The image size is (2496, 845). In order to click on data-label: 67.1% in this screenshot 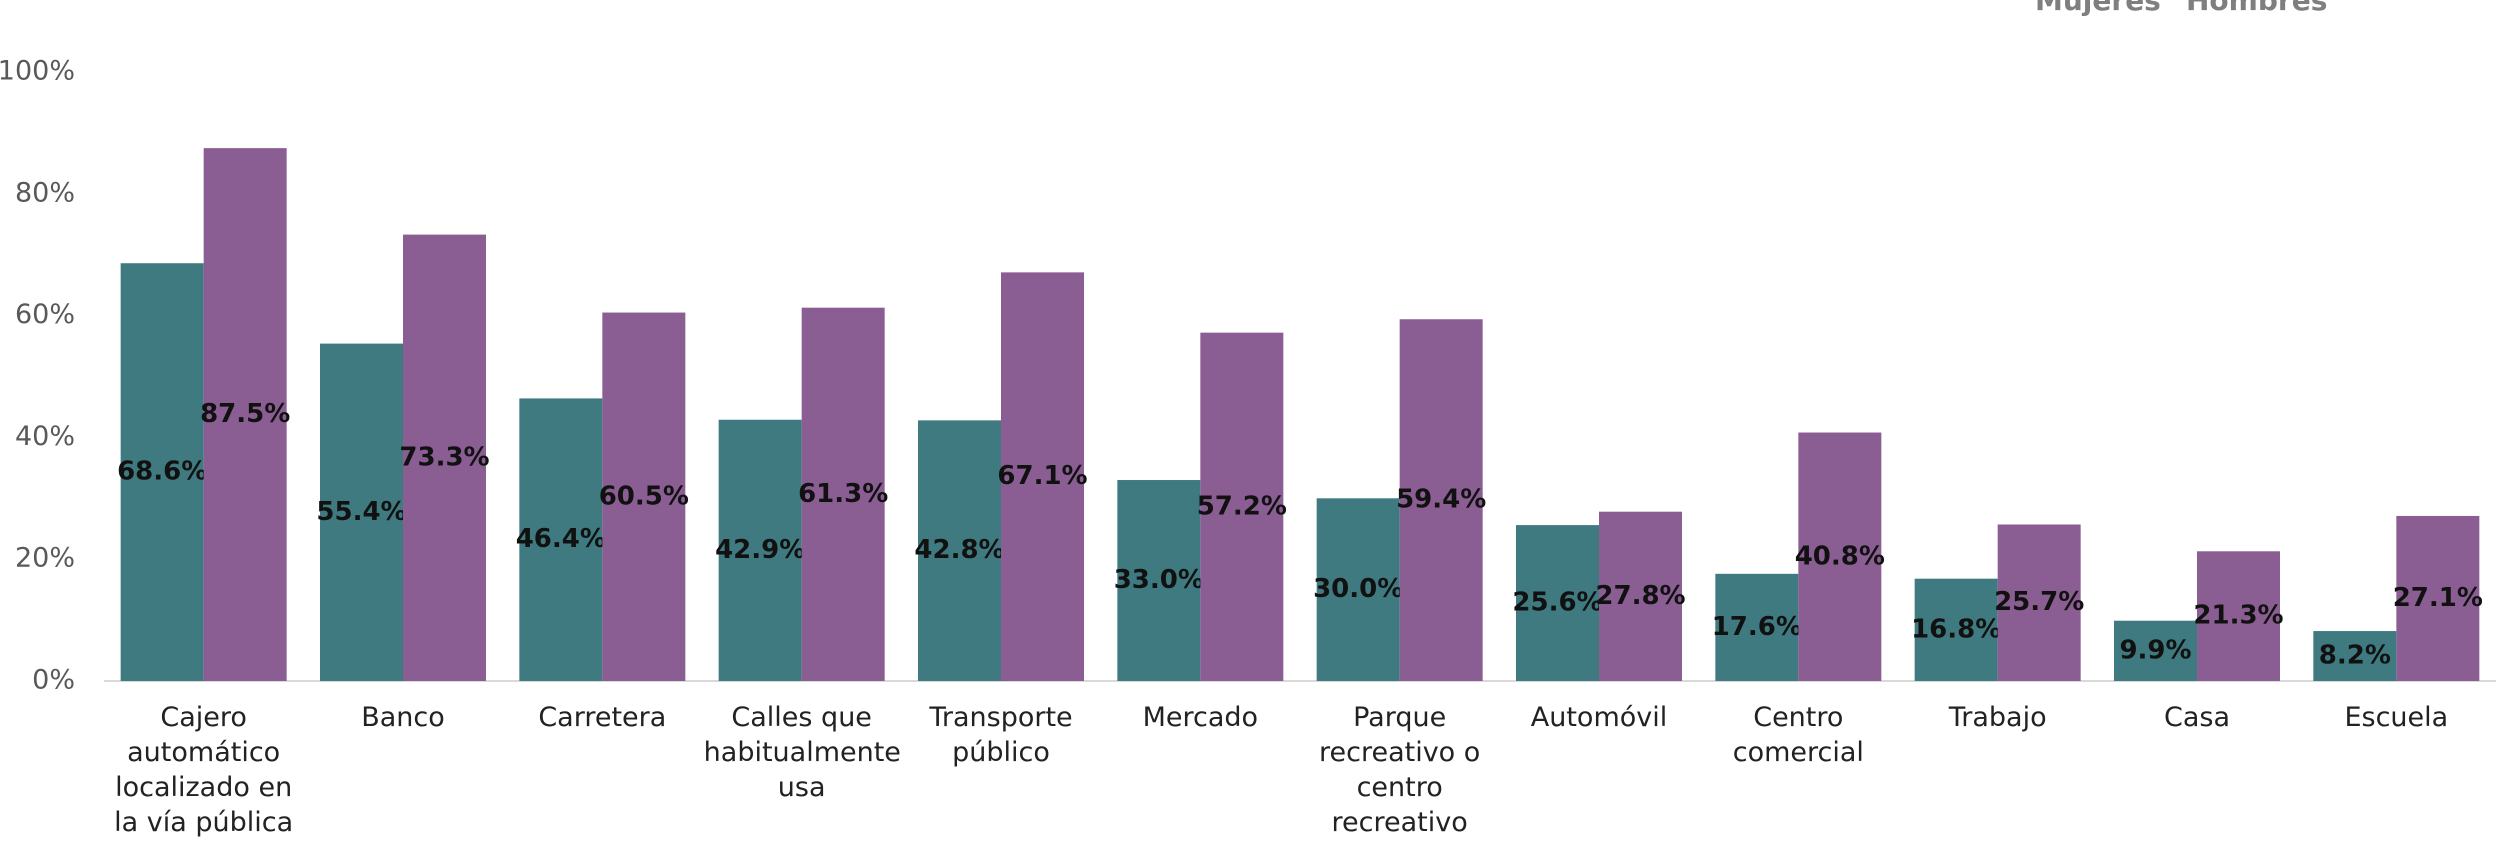, I will do `click(1042, 476)`.